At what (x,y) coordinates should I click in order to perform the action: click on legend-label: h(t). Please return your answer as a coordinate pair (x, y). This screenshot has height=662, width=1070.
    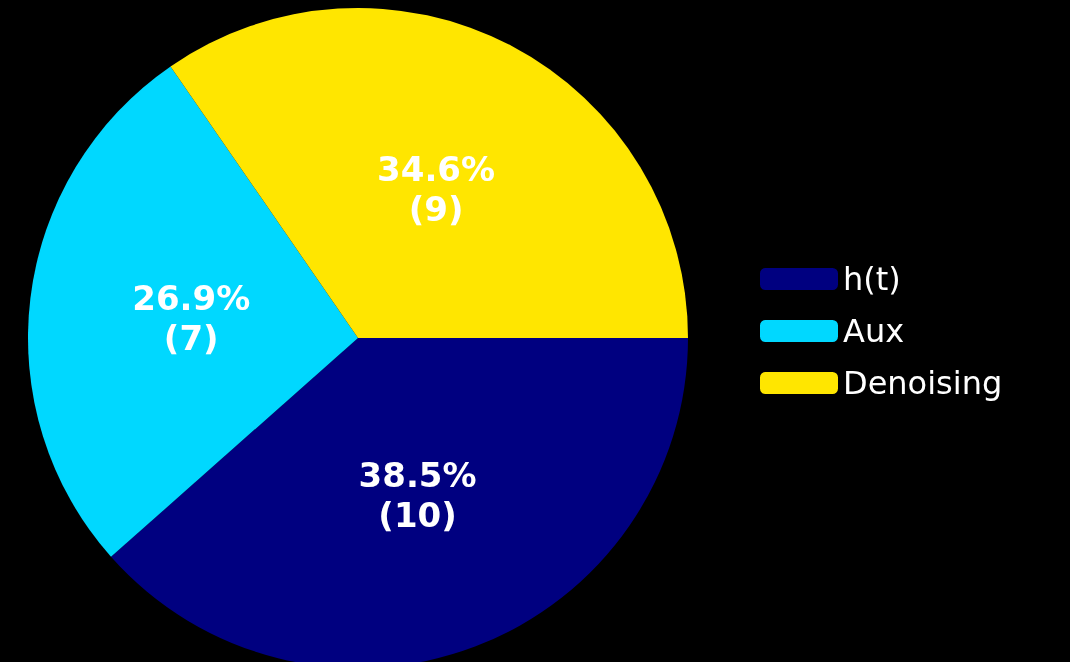
    Looking at the image, I should click on (872, 279).